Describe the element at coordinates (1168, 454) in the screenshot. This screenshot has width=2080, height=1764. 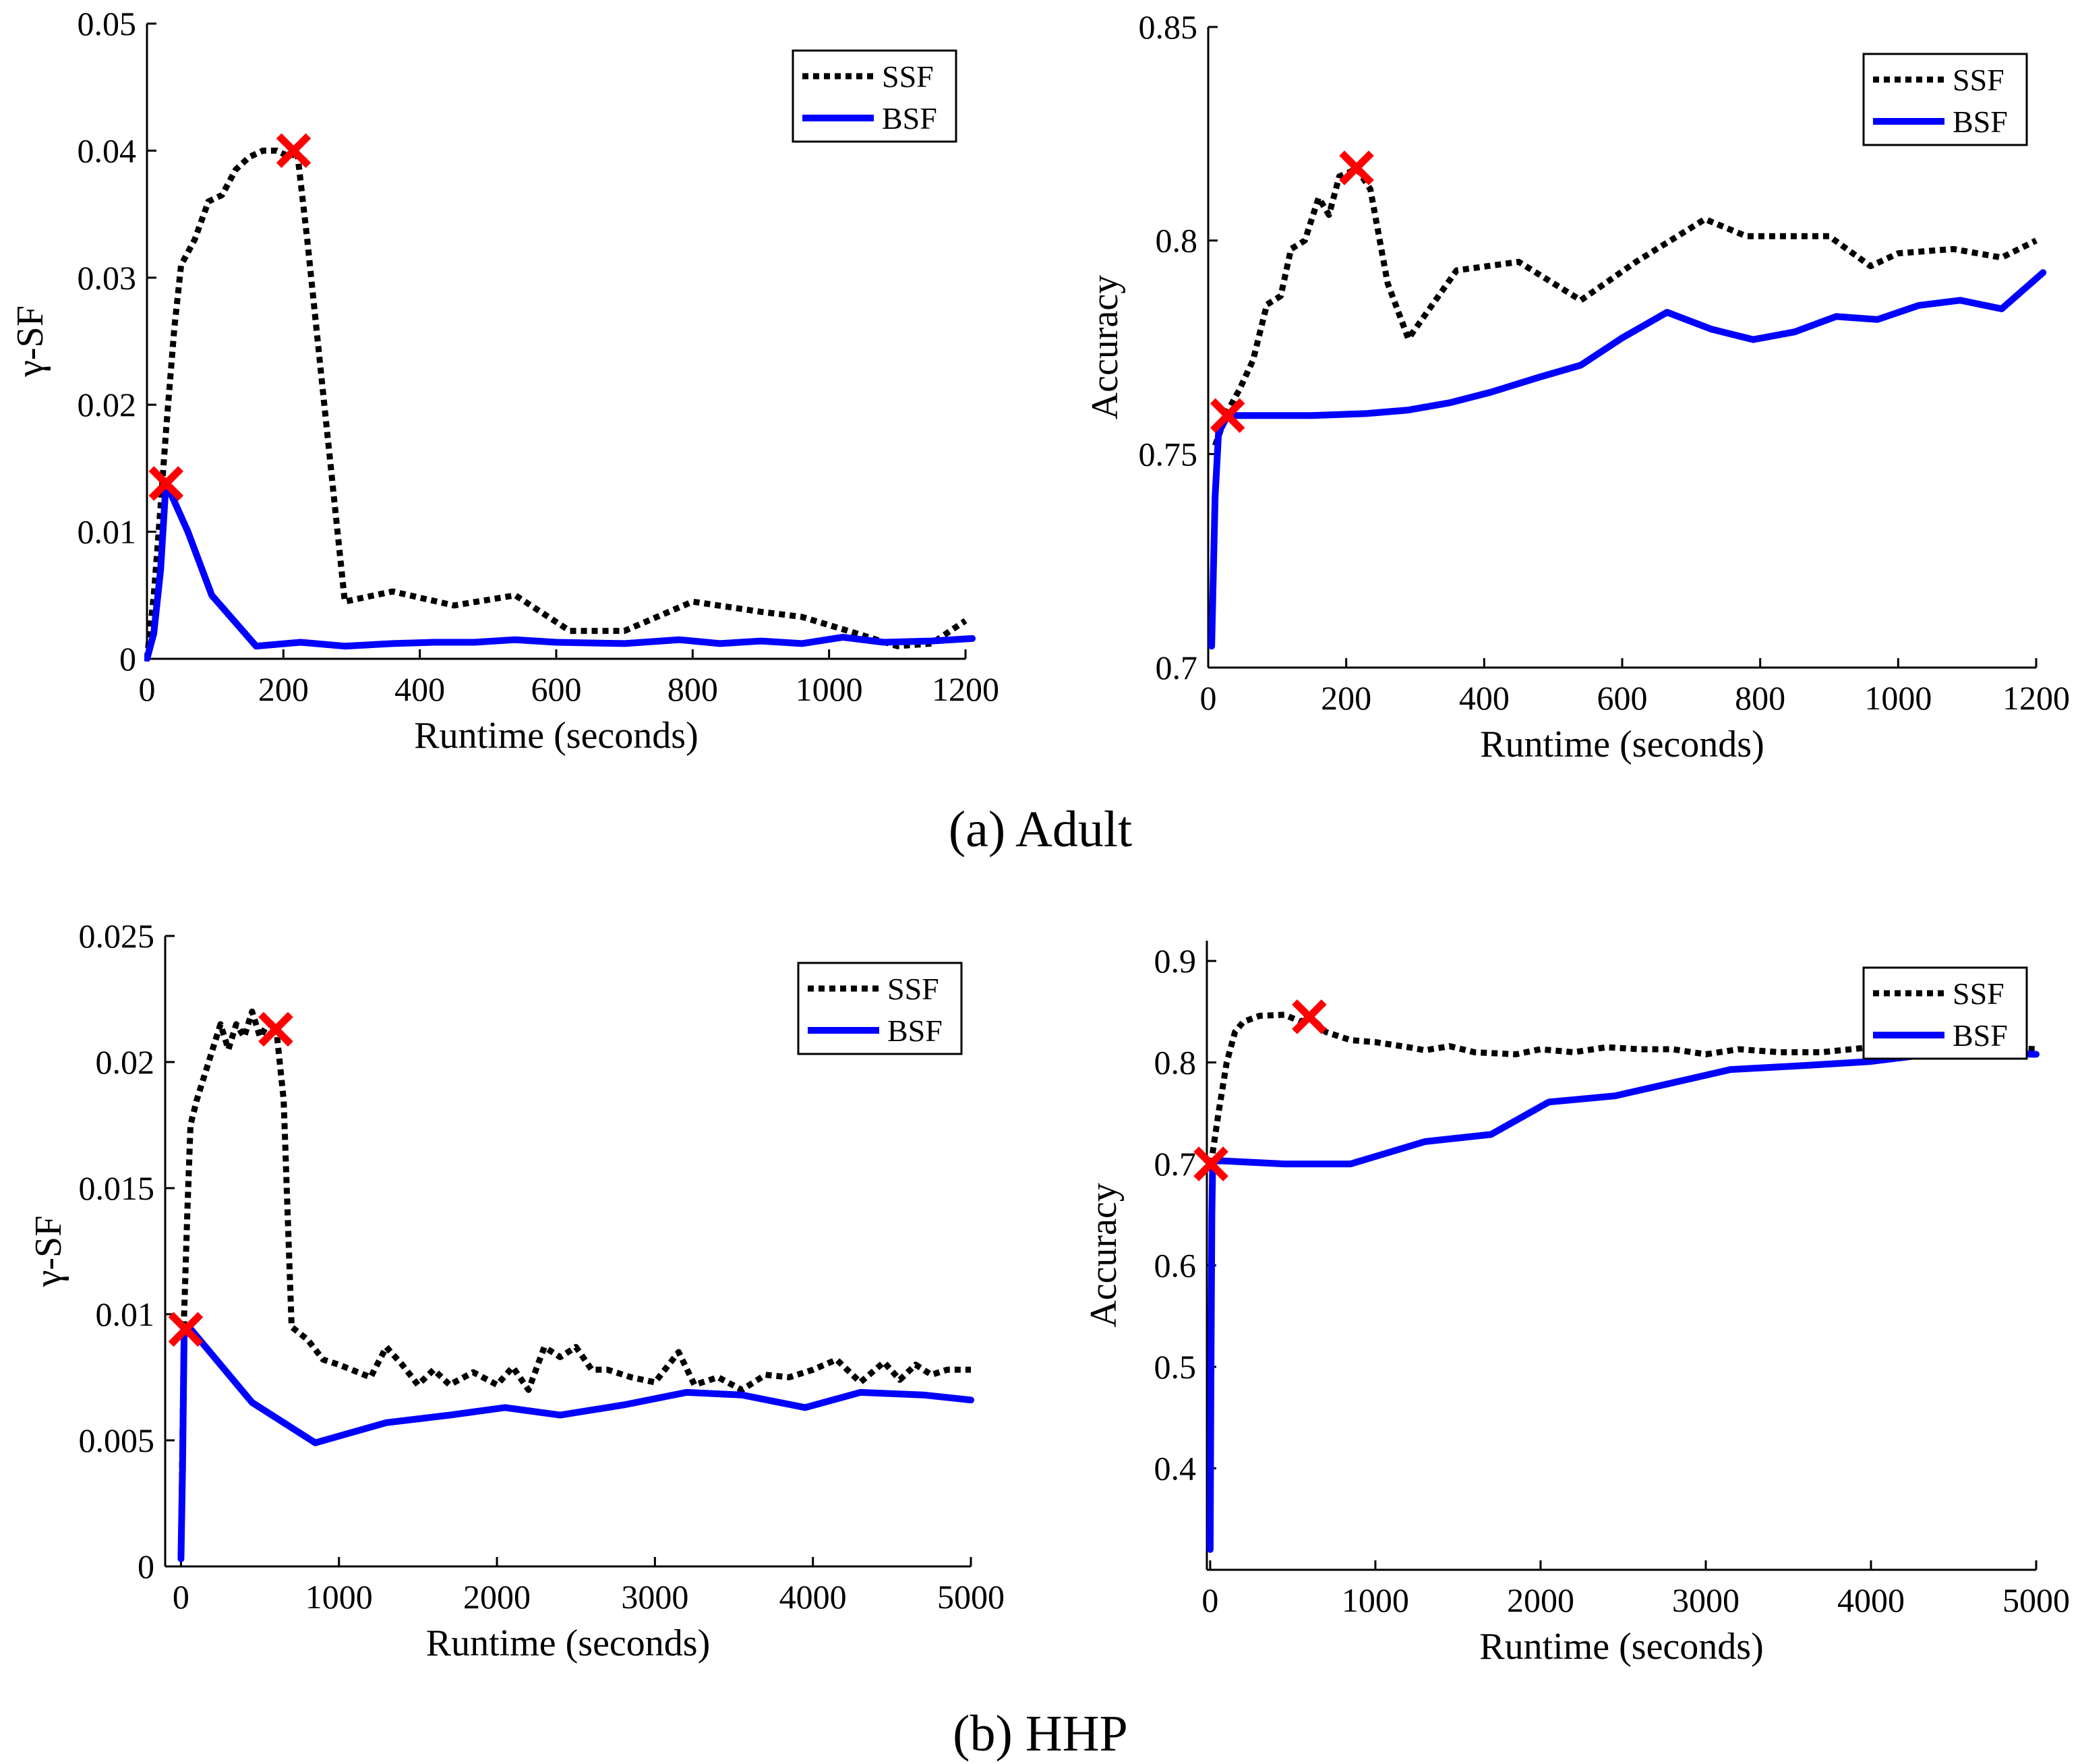
I see `y-tick-label: 0.75` at that location.